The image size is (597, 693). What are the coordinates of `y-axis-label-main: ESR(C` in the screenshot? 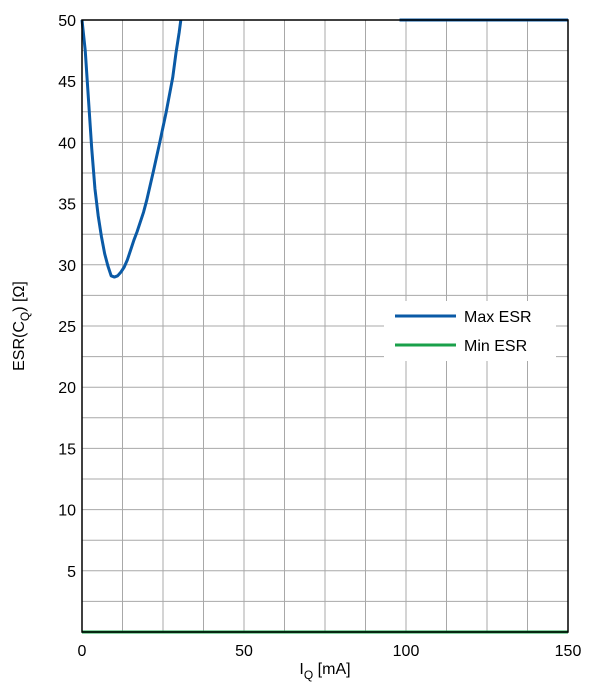 It's located at (19, 346).